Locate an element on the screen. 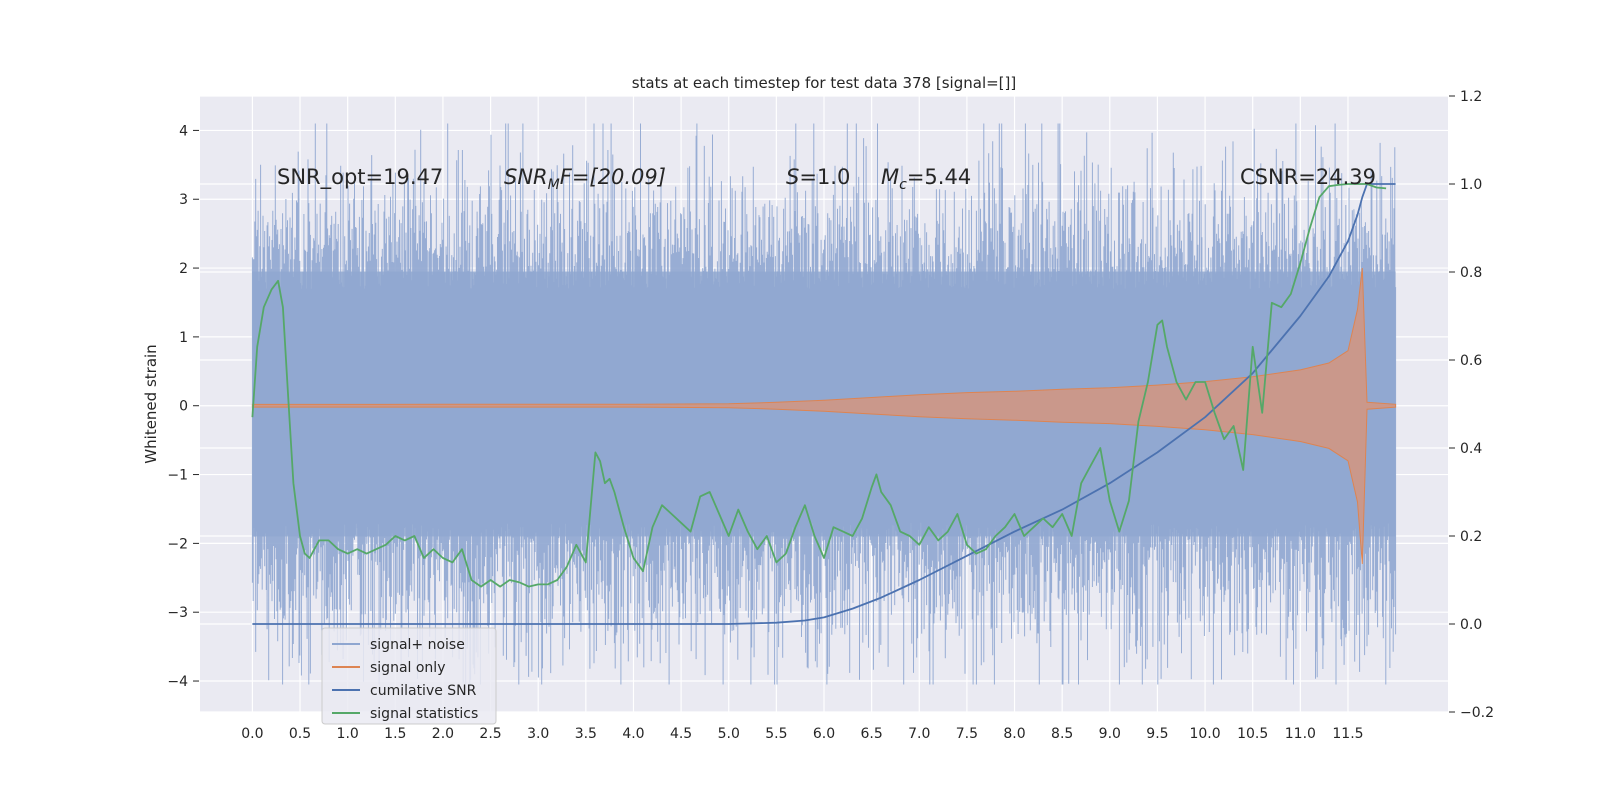 The width and height of the screenshot is (1600, 800). x-tick-label: 0.0 is located at coordinates (252, 734).